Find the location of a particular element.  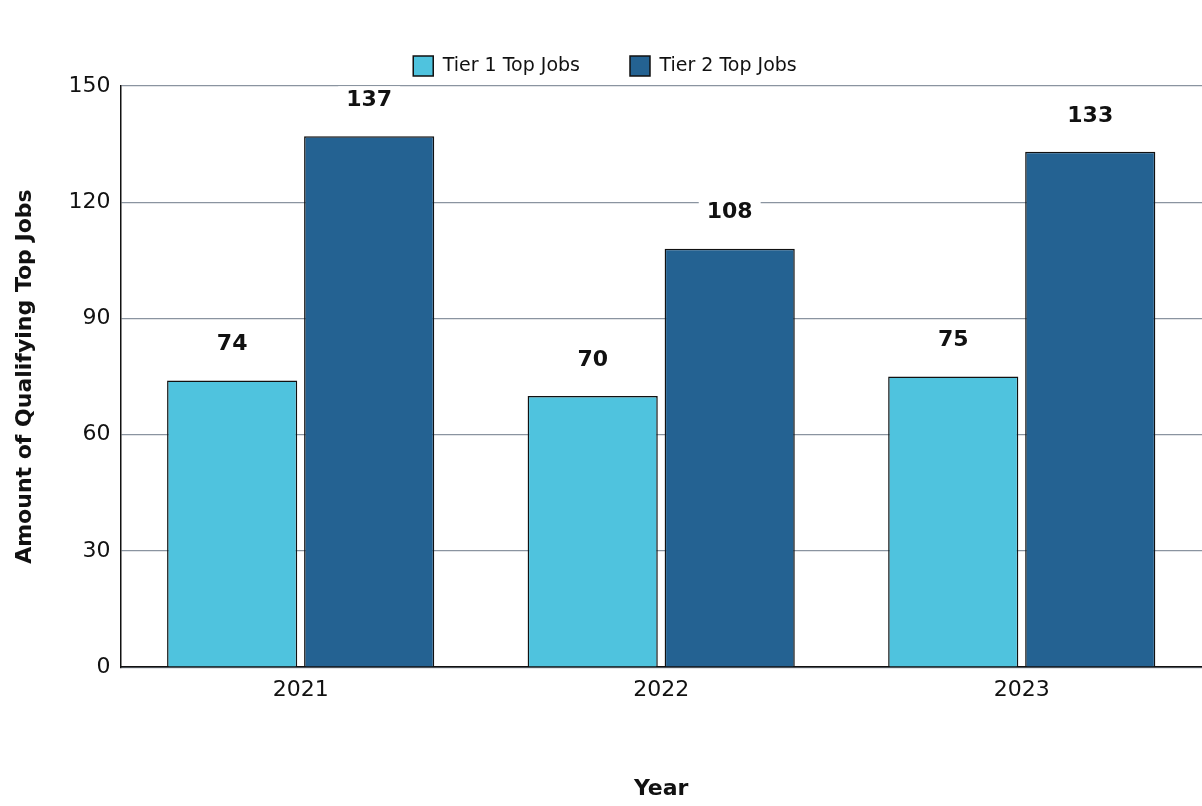

legend-label: Tier 1 Top Jobs is located at coordinates (511, 63).